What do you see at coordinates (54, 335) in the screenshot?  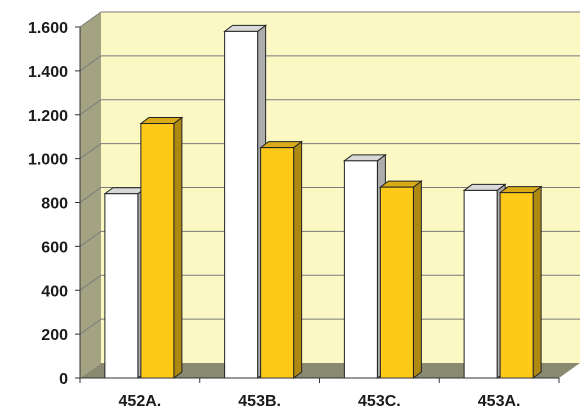 I see `y-tick-label: 200` at bounding box center [54, 335].